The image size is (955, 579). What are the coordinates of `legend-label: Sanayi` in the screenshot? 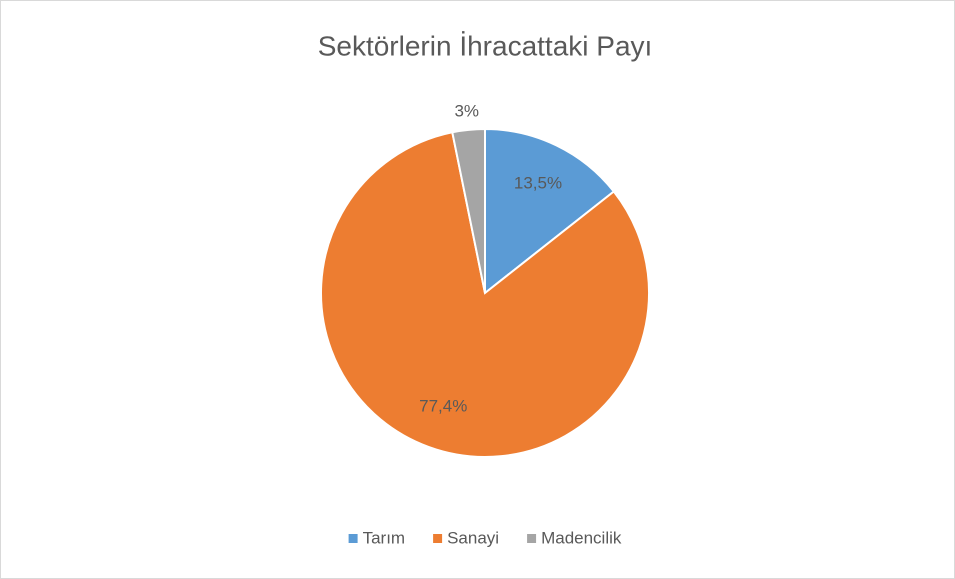 It's located at (473, 537).